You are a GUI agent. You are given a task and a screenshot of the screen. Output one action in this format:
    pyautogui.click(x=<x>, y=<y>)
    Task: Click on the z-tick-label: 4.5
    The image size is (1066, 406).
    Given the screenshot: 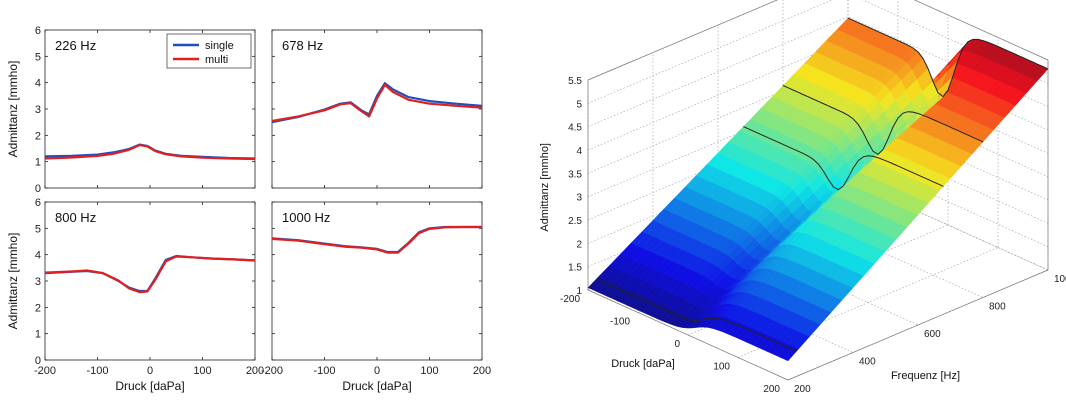 What is the action you would take?
    pyautogui.click(x=575, y=128)
    